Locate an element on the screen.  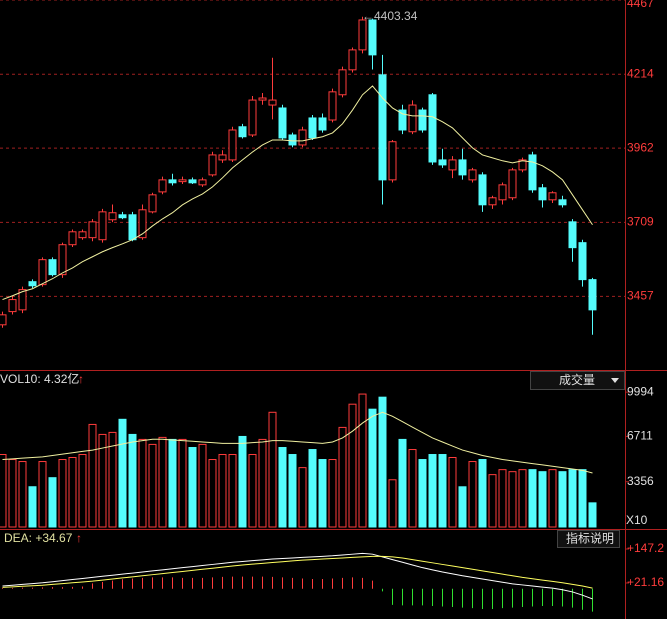
indicator-select is located at coordinates (577, 380).